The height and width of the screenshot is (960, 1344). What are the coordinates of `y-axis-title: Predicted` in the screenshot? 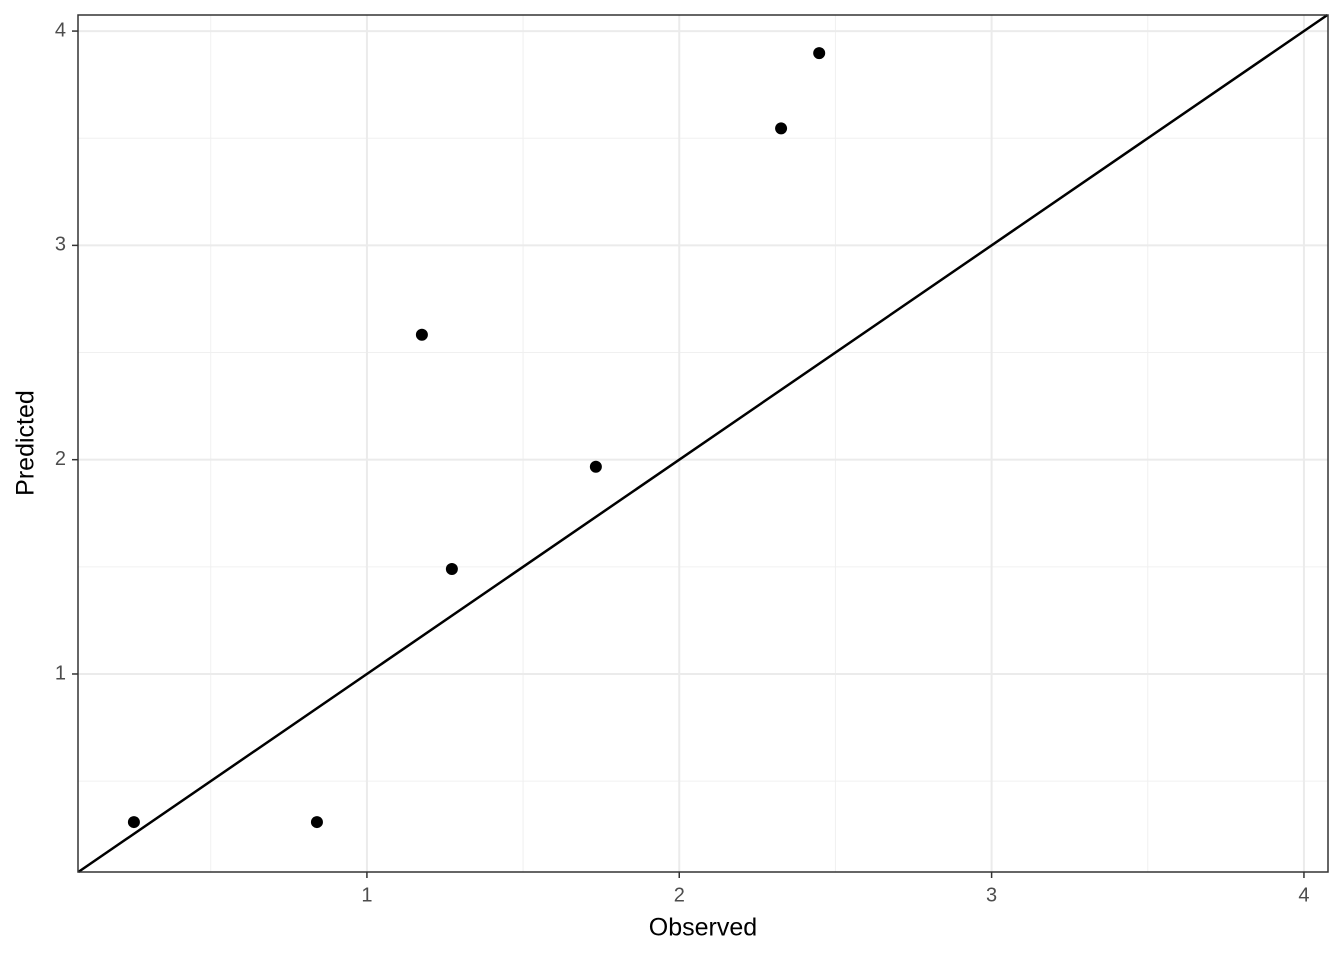 It's located at (26, 443).